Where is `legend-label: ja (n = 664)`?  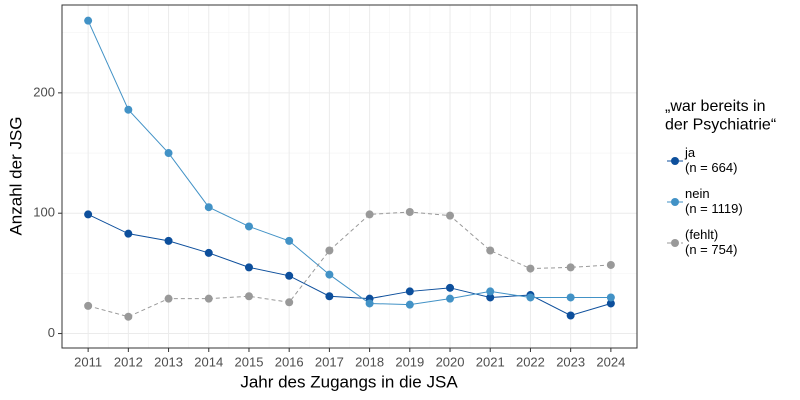 legend-label: ja (n = 664) is located at coordinates (710, 160).